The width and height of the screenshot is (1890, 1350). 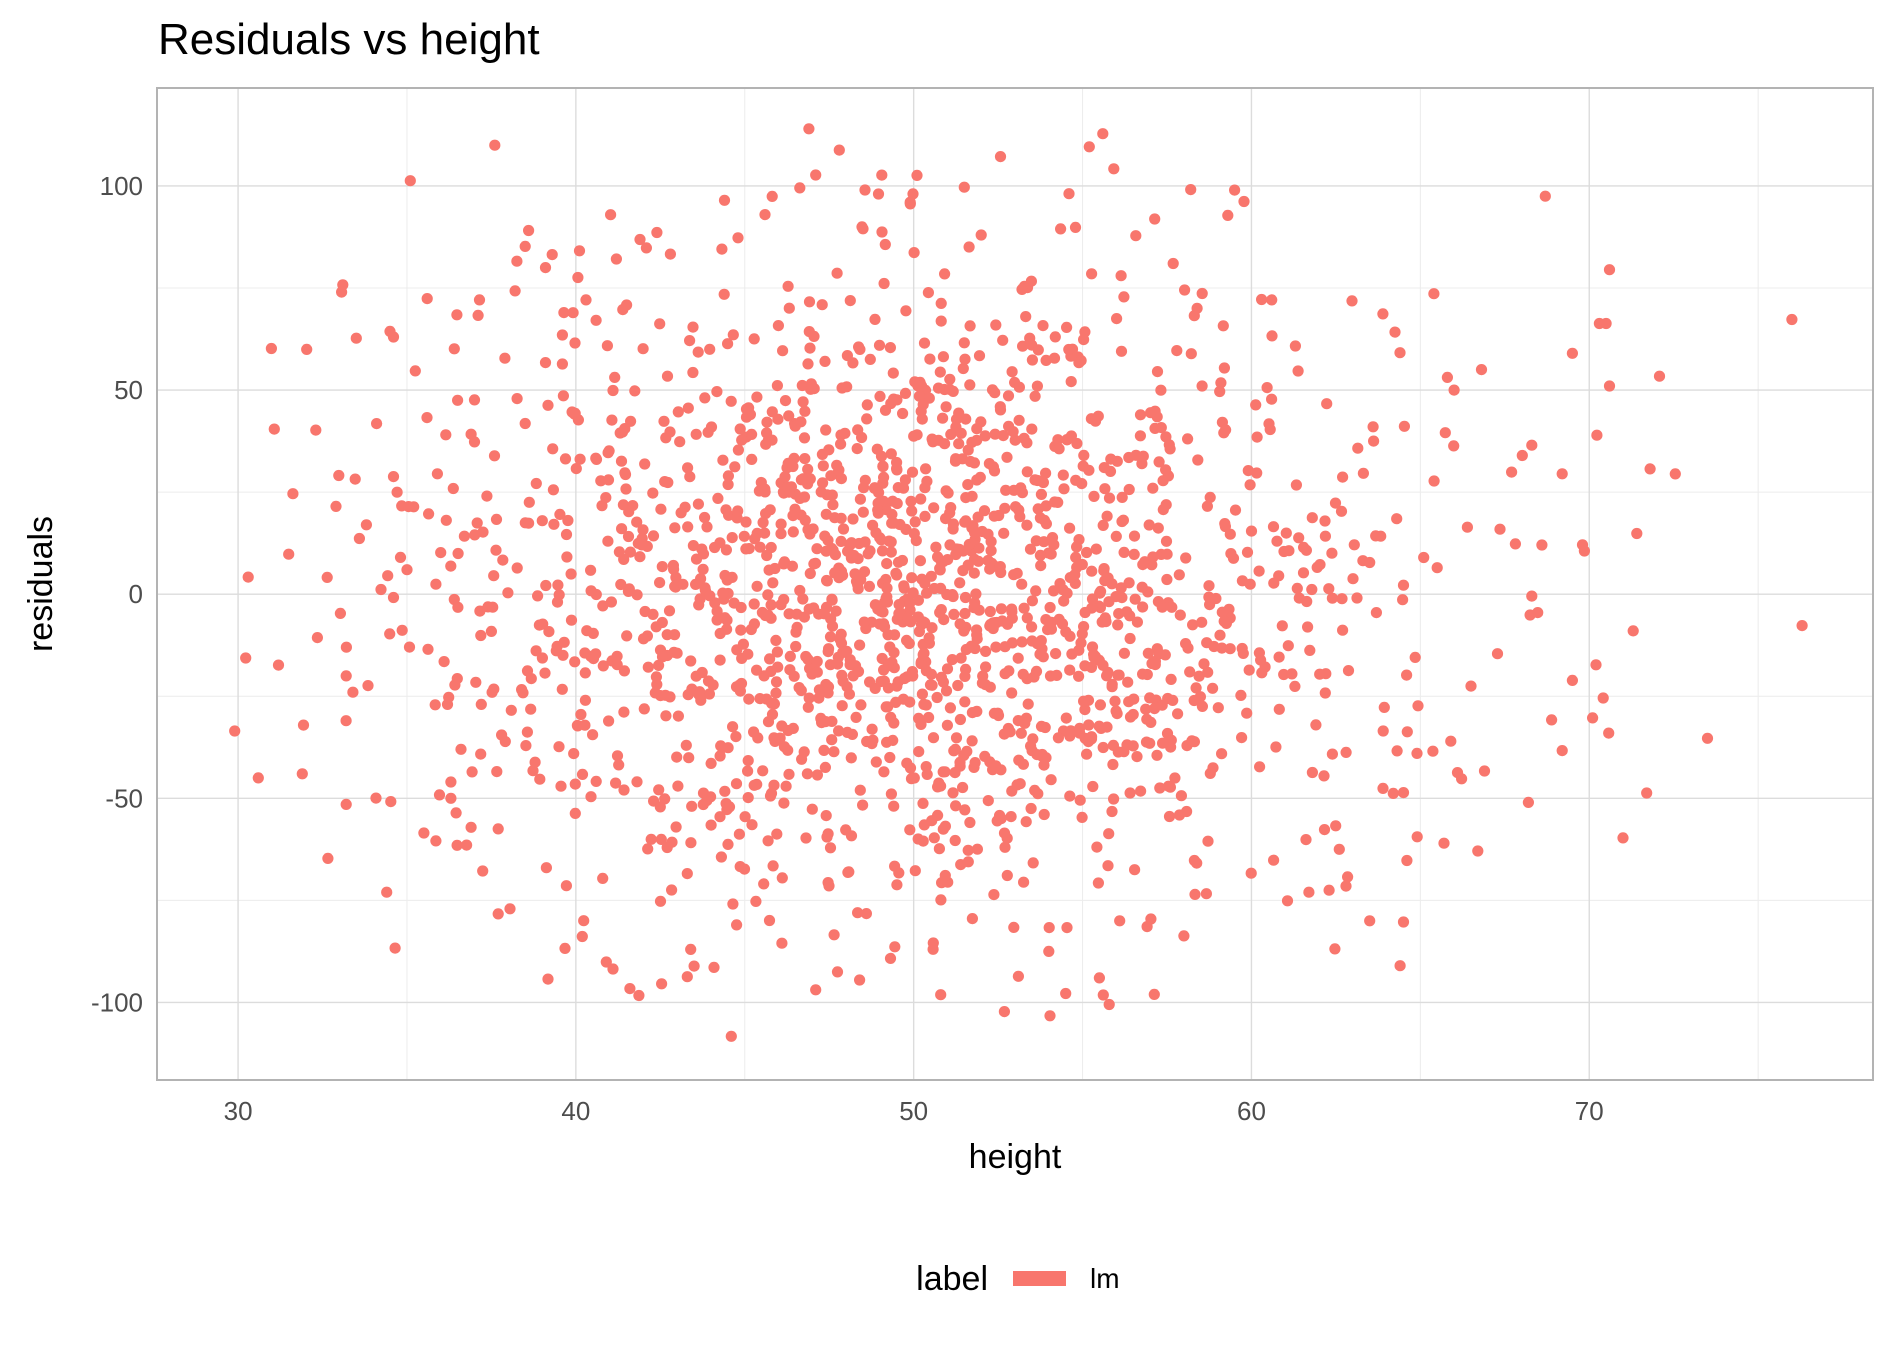 What do you see at coordinates (575, 1111) in the screenshot?
I see `x-tick-label: 40` at bounding box center [575, 1111].